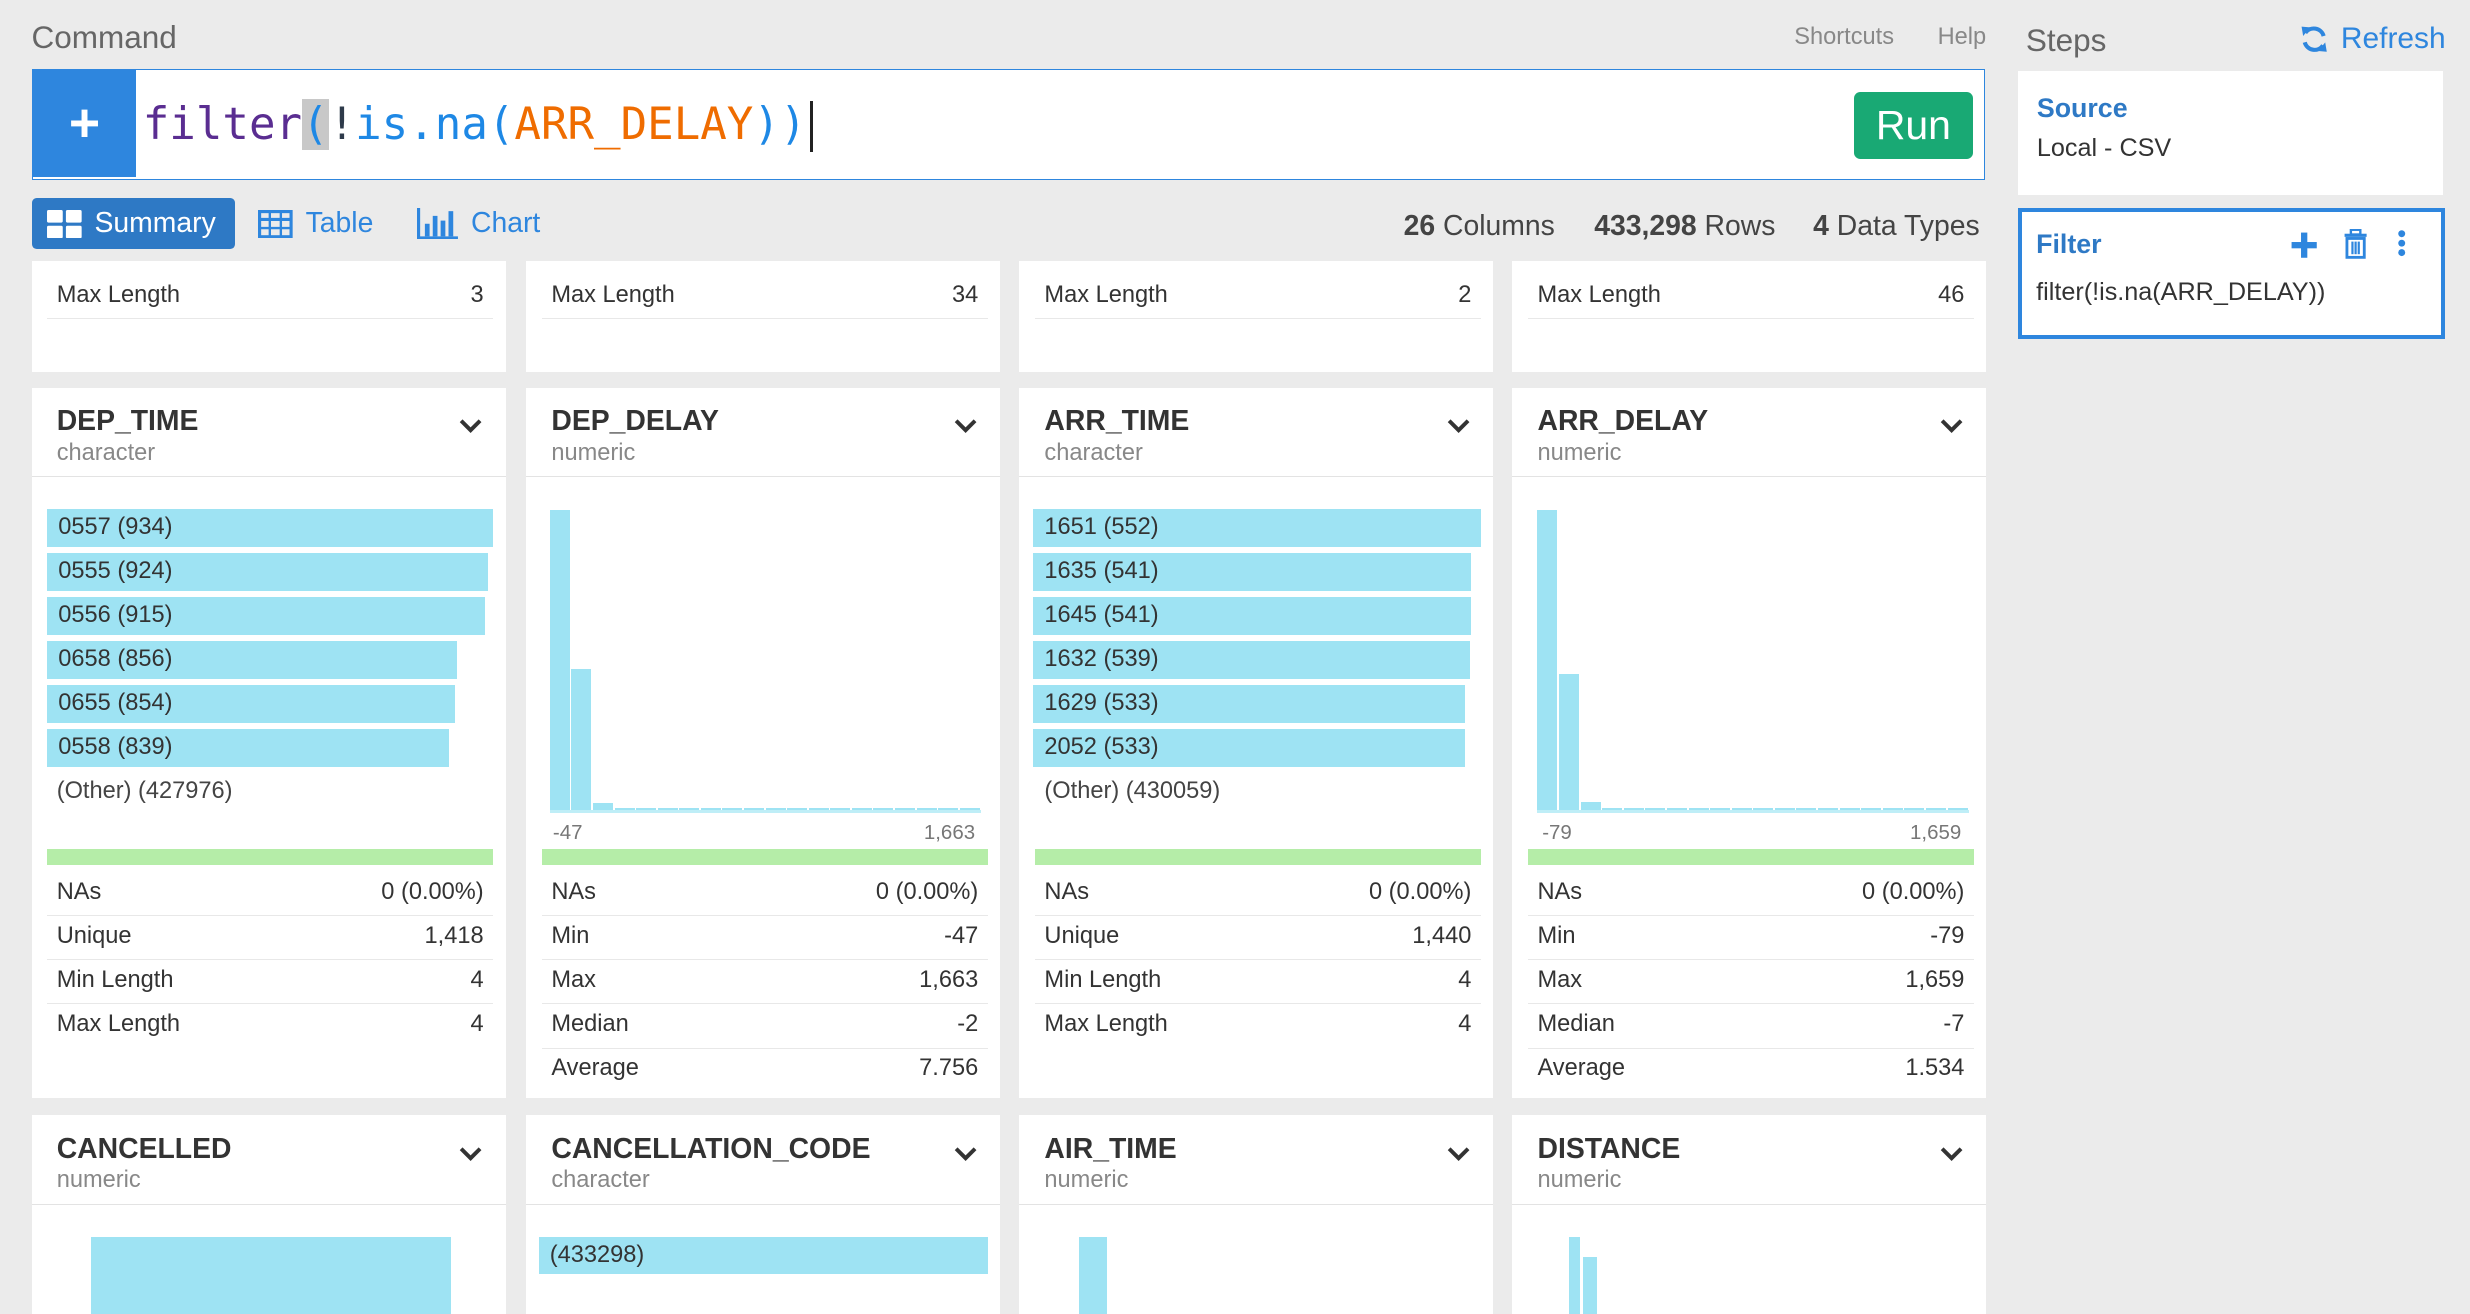 This screenshot has height=1314, width=2470. Describe the element at coordinates (251, 704) in the screenshot. I see `top-value-bar: 0655 (854)` at that location.